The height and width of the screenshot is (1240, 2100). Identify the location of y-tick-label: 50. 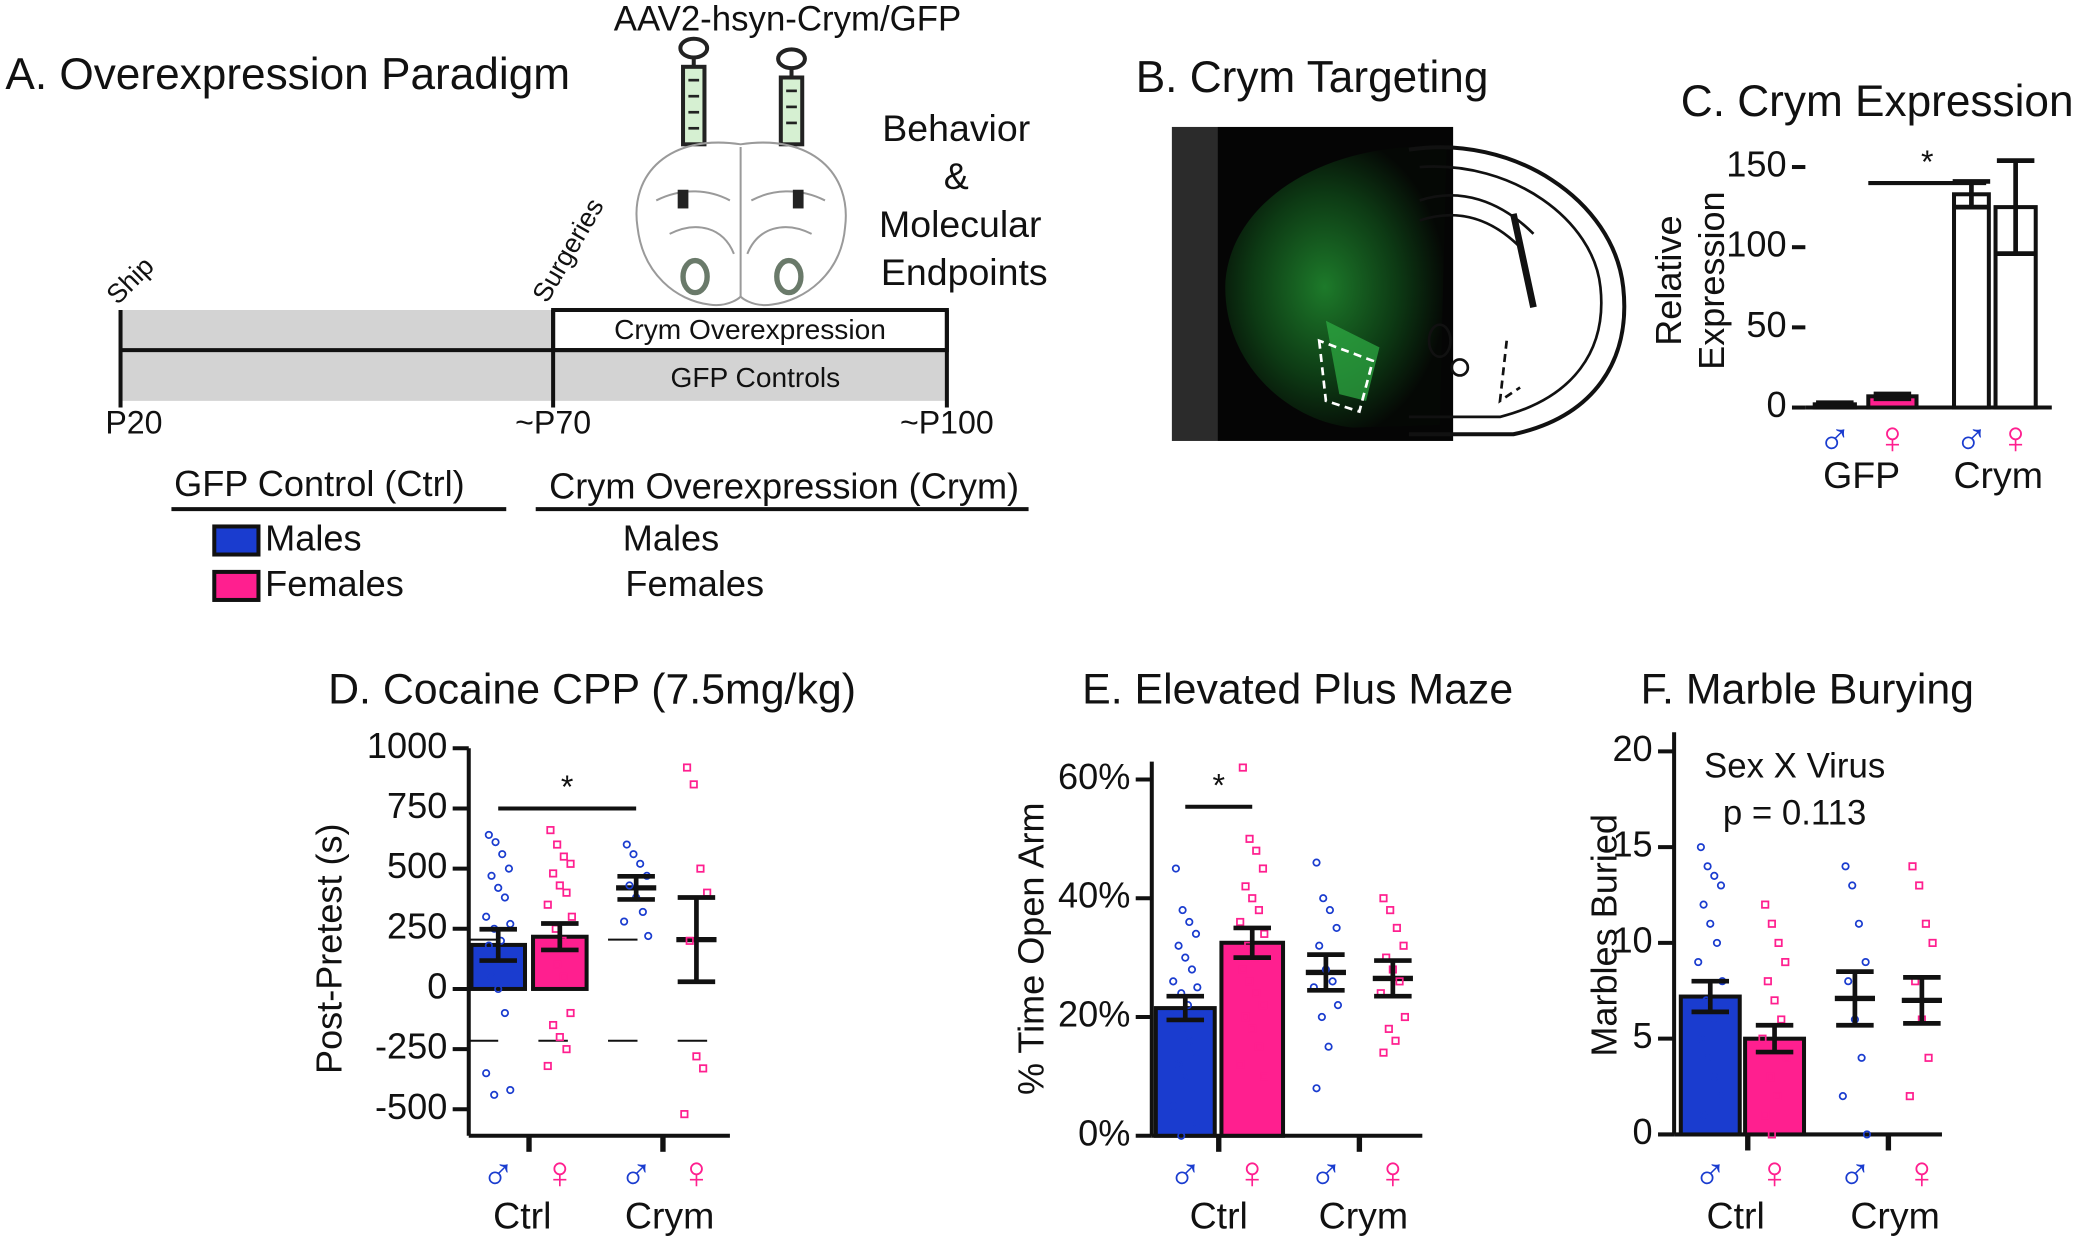
(1766, 324).